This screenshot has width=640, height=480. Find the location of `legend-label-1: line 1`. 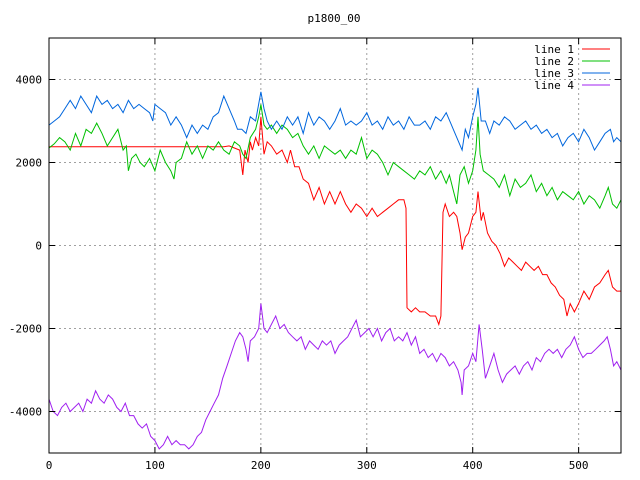

legend-label-1: line 1 is located at coordinates (554, 49).